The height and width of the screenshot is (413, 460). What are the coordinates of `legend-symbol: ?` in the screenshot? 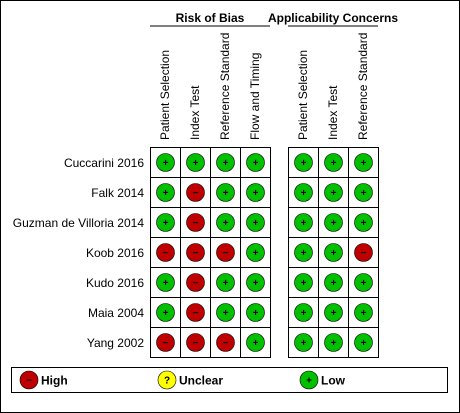 It's located at (167, 381).